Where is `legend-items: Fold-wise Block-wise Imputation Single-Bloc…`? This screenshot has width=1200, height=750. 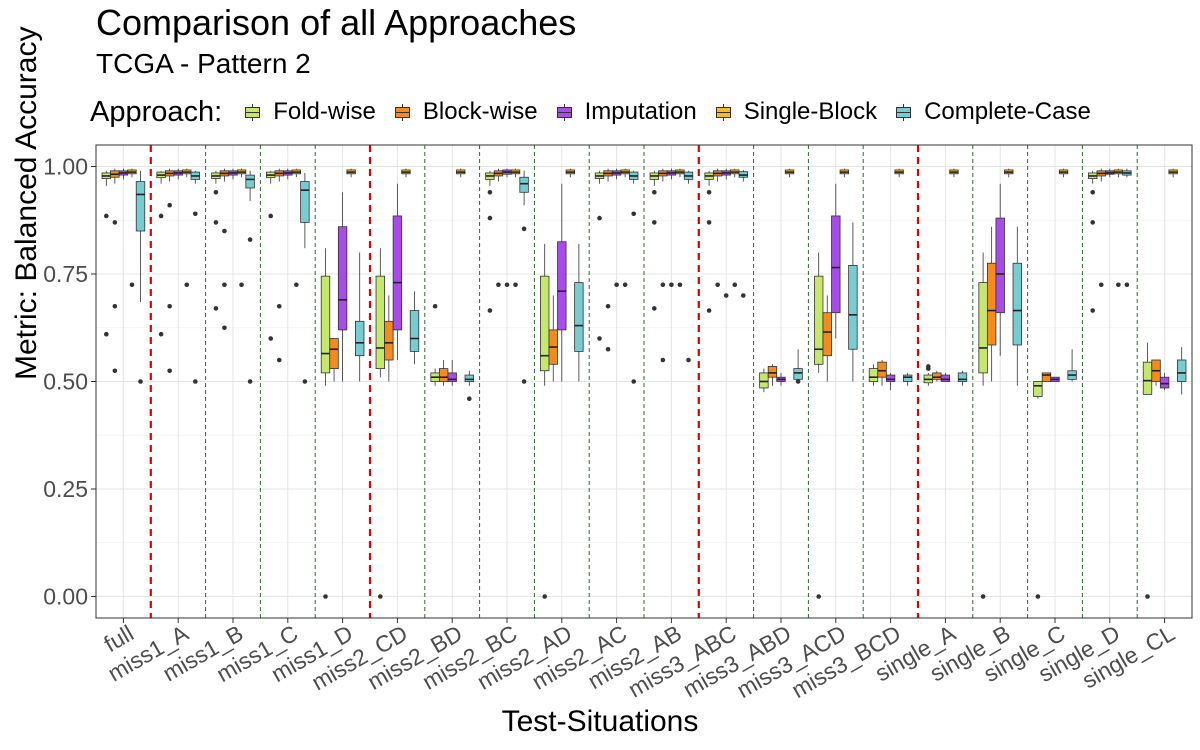 legend-items: Fold-wise Block-wise Imputation Single-Bloc… is located at coordinates (676, 112).